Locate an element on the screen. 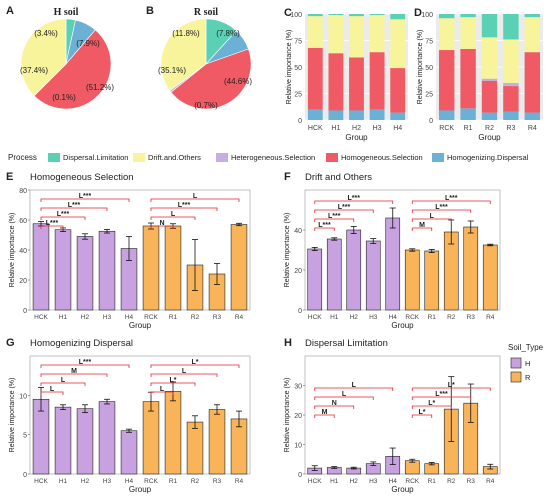 This screenshot has width=550, height=501. y-tick-label: 60 is located at coordinates (23, 221).